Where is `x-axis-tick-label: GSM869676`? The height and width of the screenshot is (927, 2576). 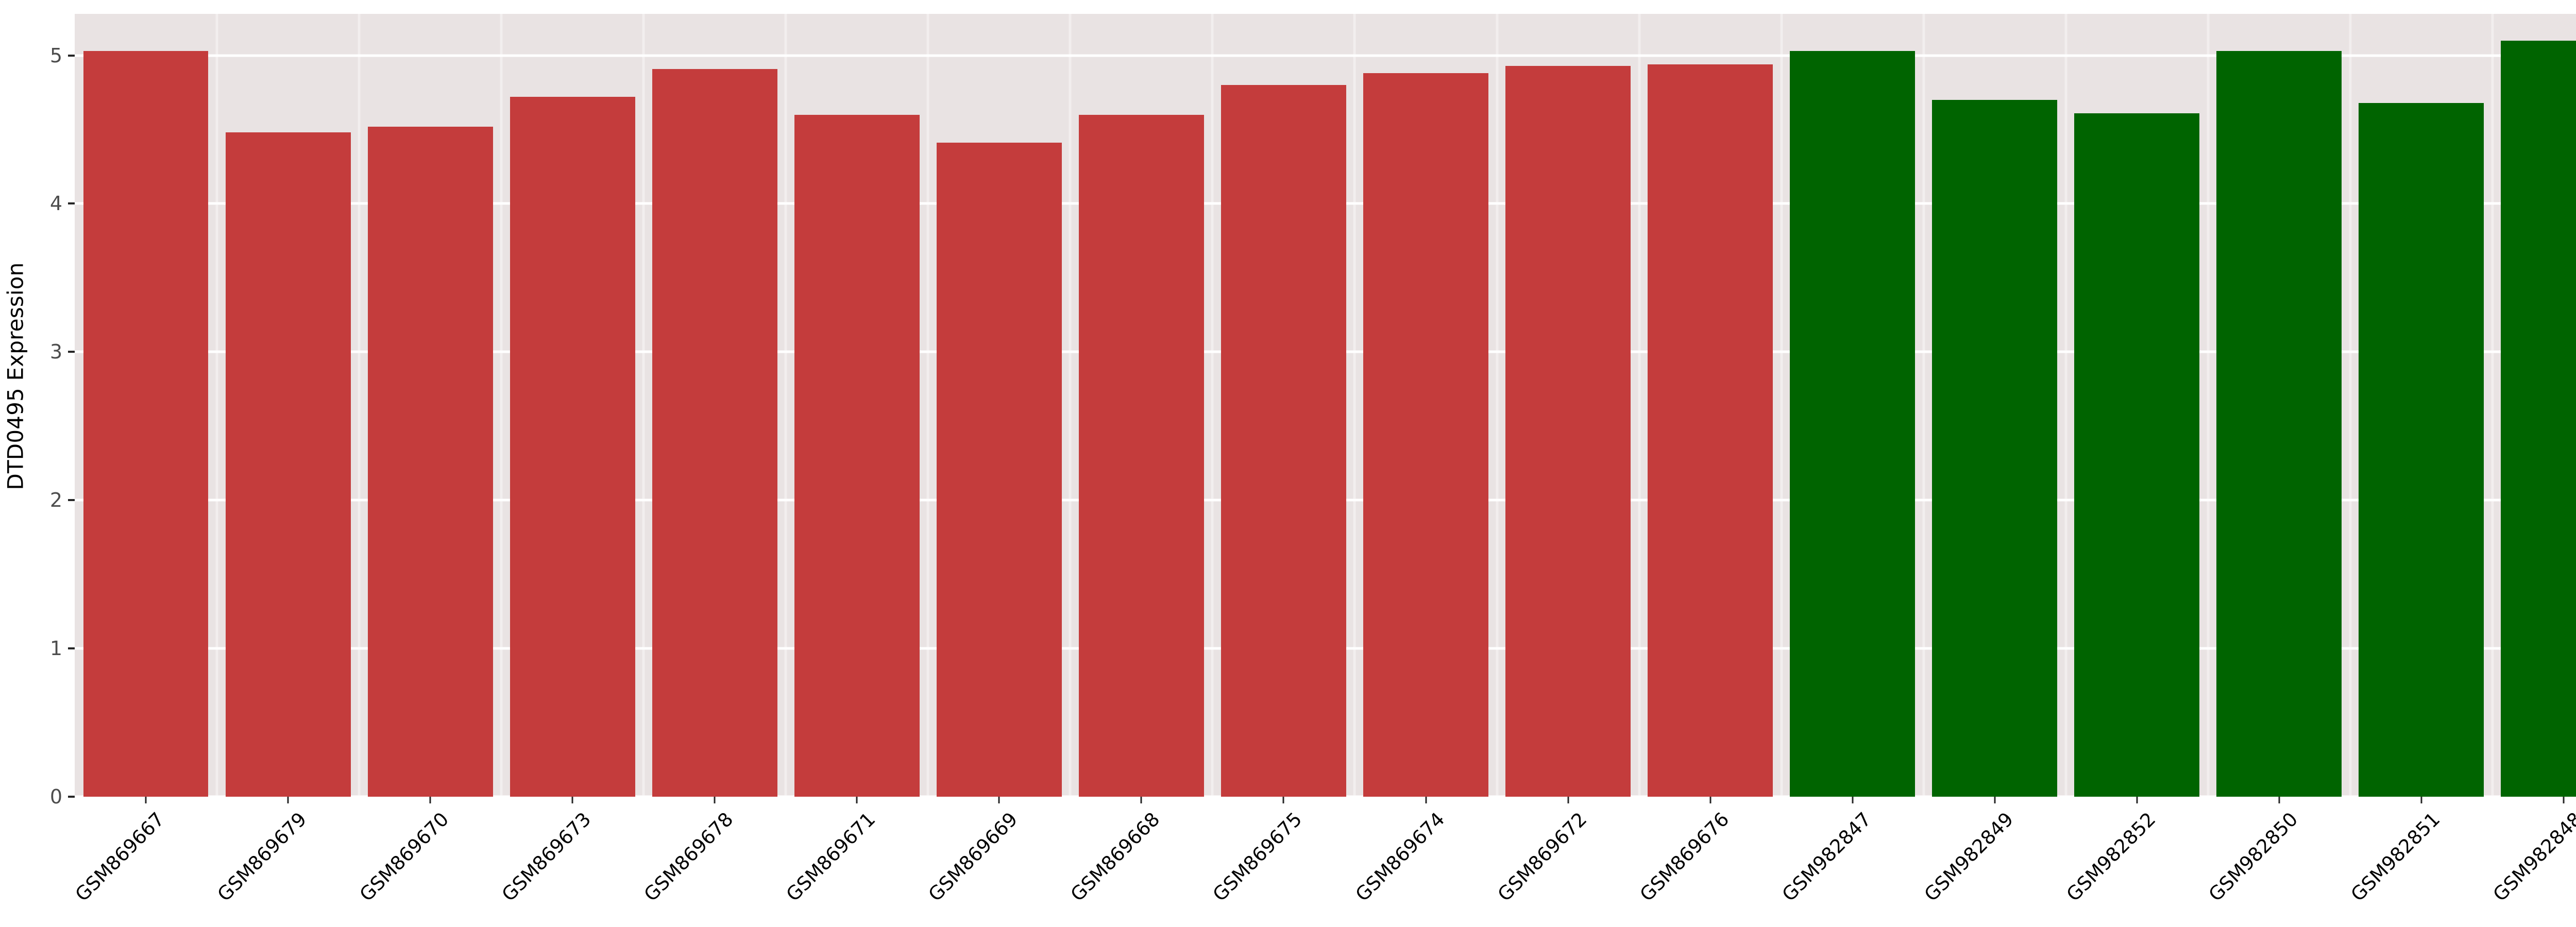 x-axis-tick-label: GSM869676 is located at coordinates (1684, 857).